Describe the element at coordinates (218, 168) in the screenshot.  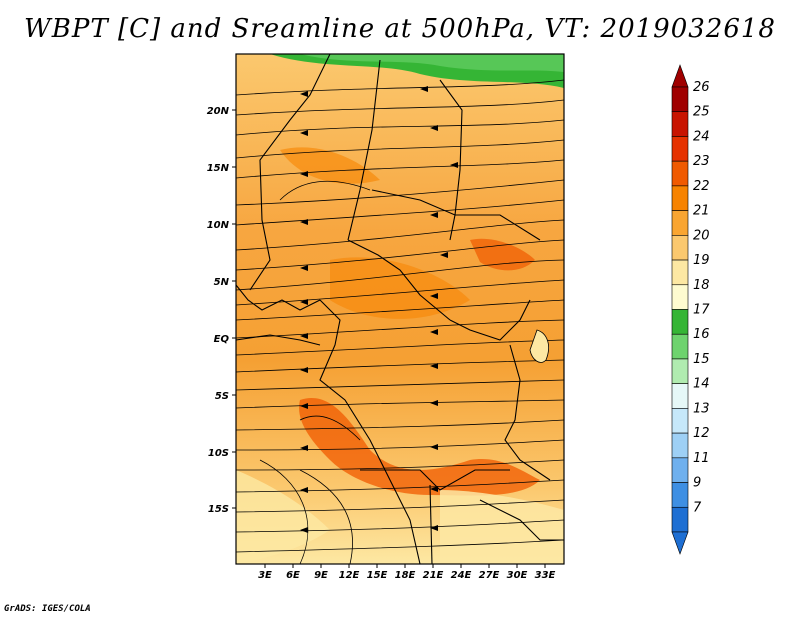
I see `lat-label: 15N` at that location.